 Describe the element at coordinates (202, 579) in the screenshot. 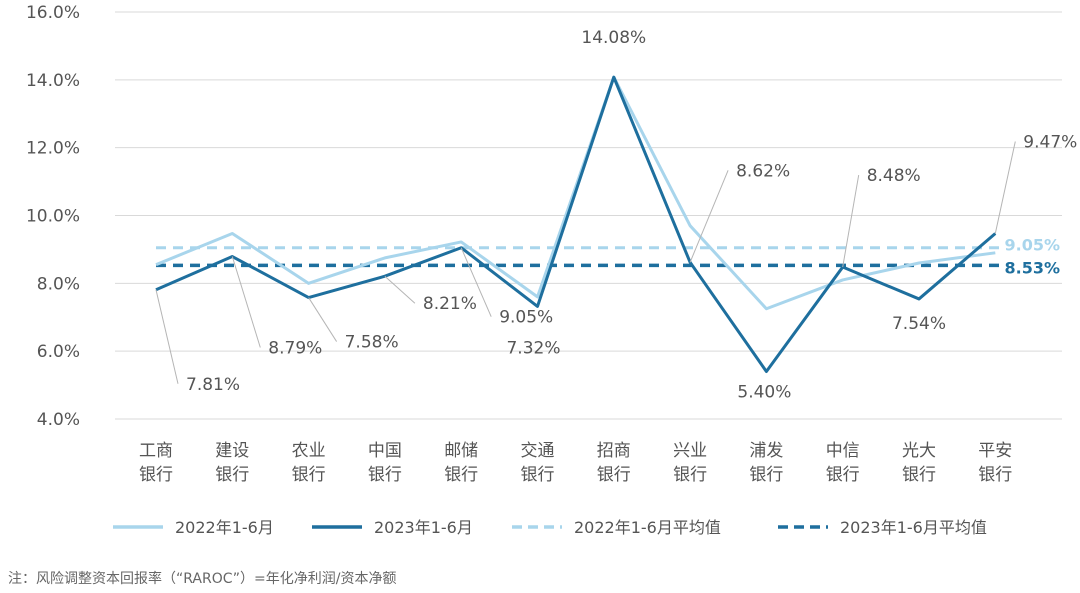

I see `footnote: 注：风险调整资本回报率（“RAROC”）=年化净利润/资本净额` at that location.